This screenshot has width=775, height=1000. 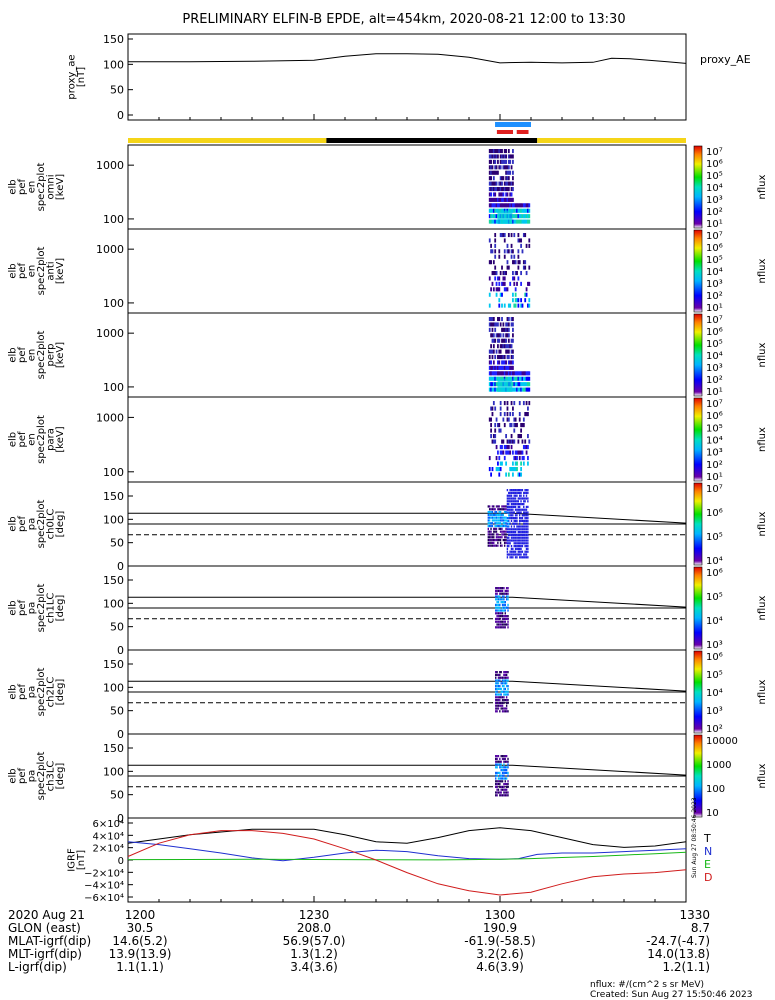 I want to click on y-axis-label: elb, so click(x=12, y=354).